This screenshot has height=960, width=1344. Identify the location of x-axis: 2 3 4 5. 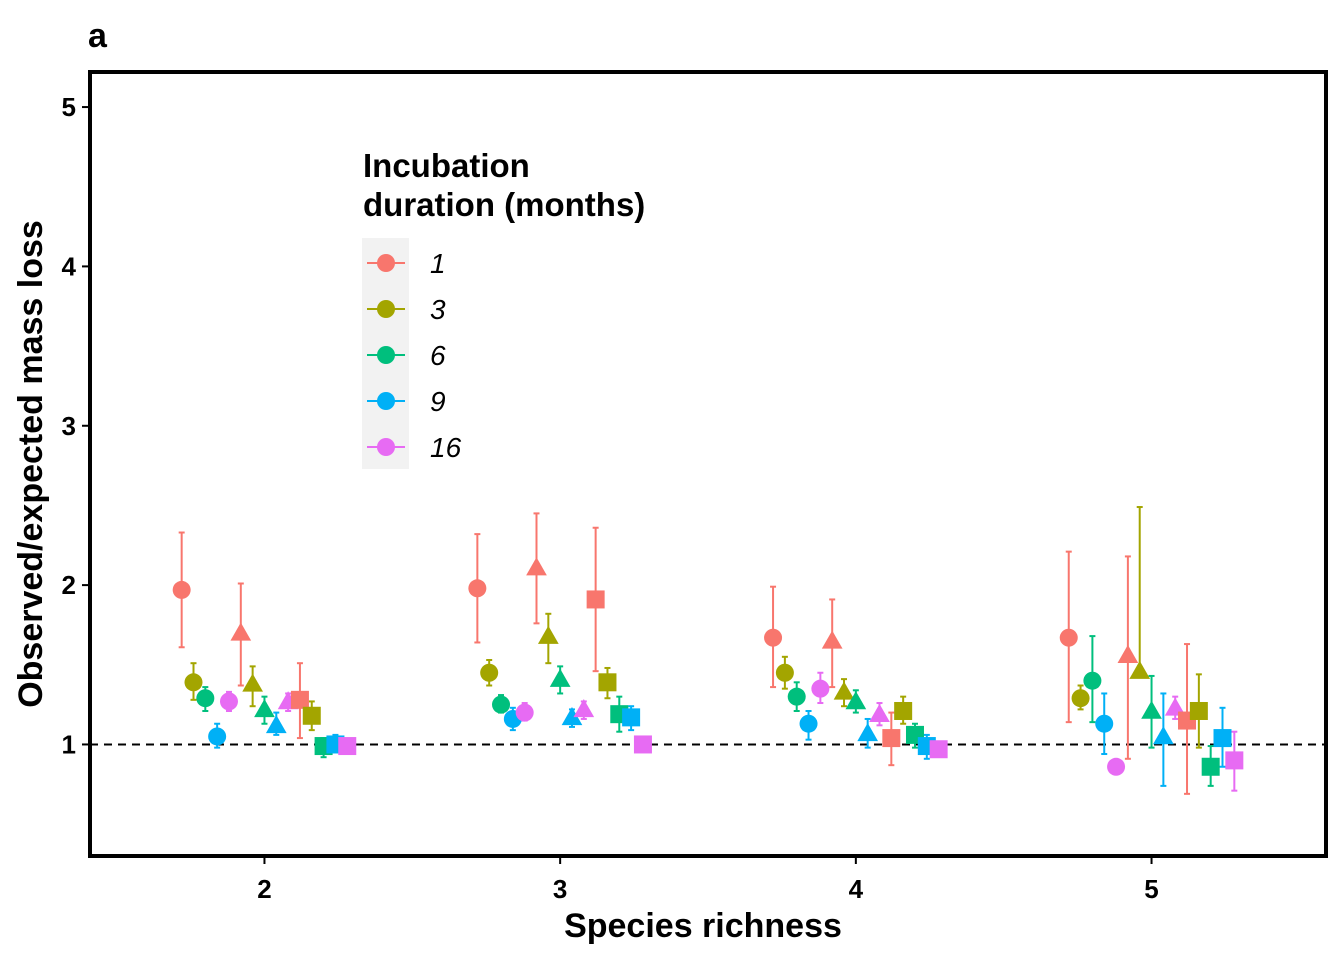
(708, 880).